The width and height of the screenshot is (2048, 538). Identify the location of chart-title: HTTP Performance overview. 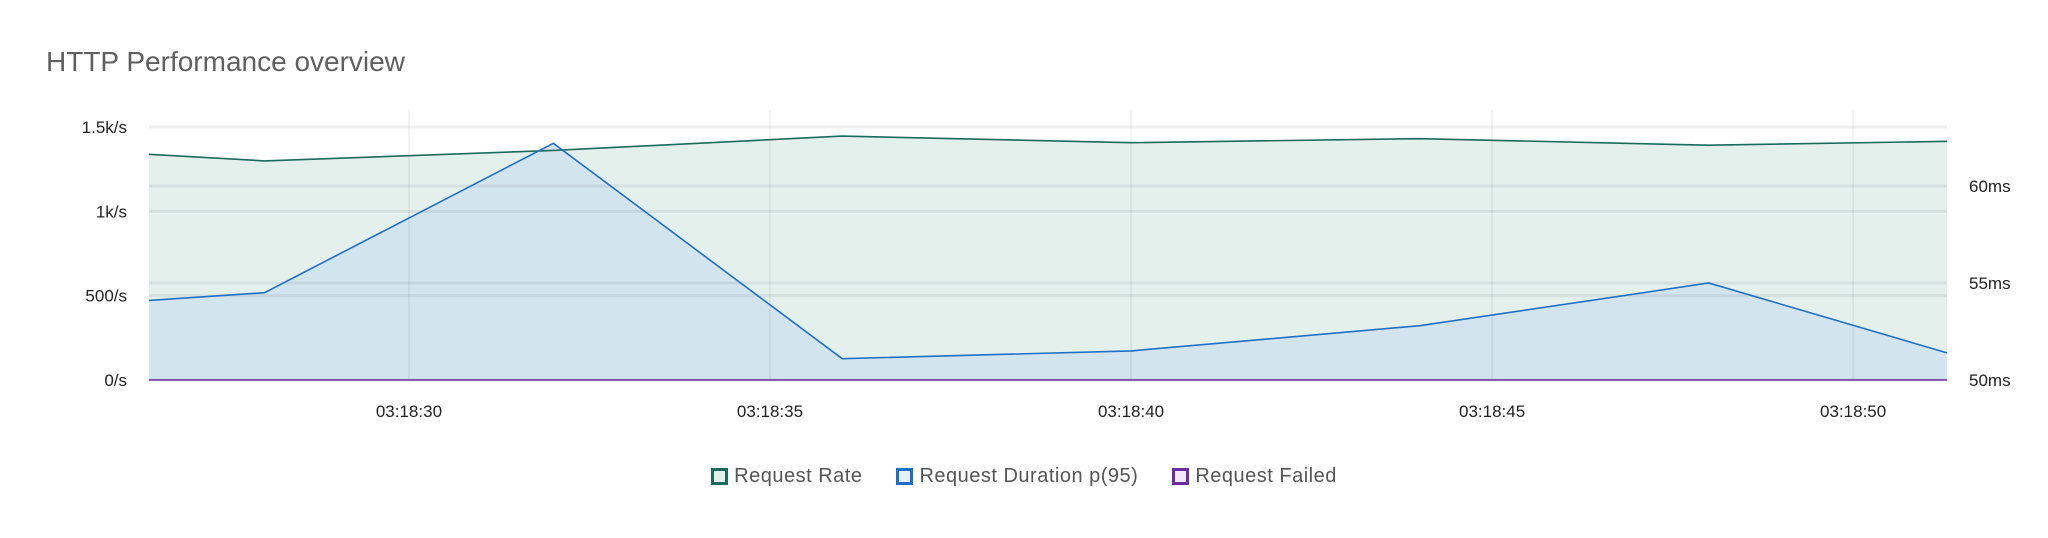
(225, 61).